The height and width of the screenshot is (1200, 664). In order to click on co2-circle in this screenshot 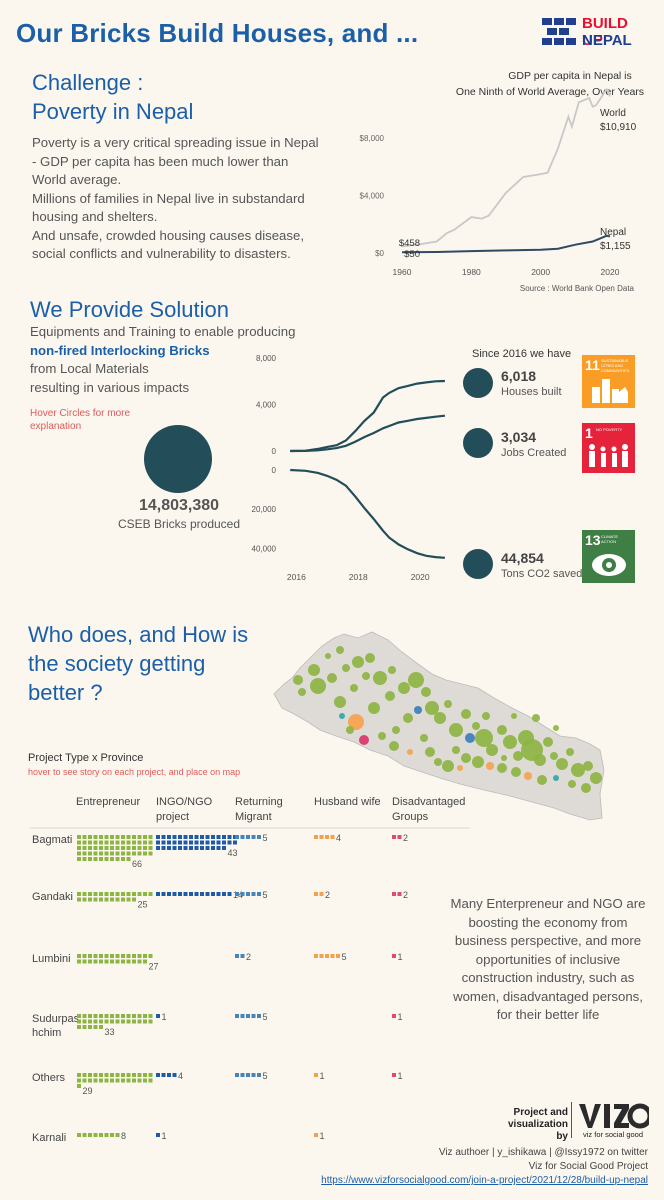, I will do `click(478, 564)`.